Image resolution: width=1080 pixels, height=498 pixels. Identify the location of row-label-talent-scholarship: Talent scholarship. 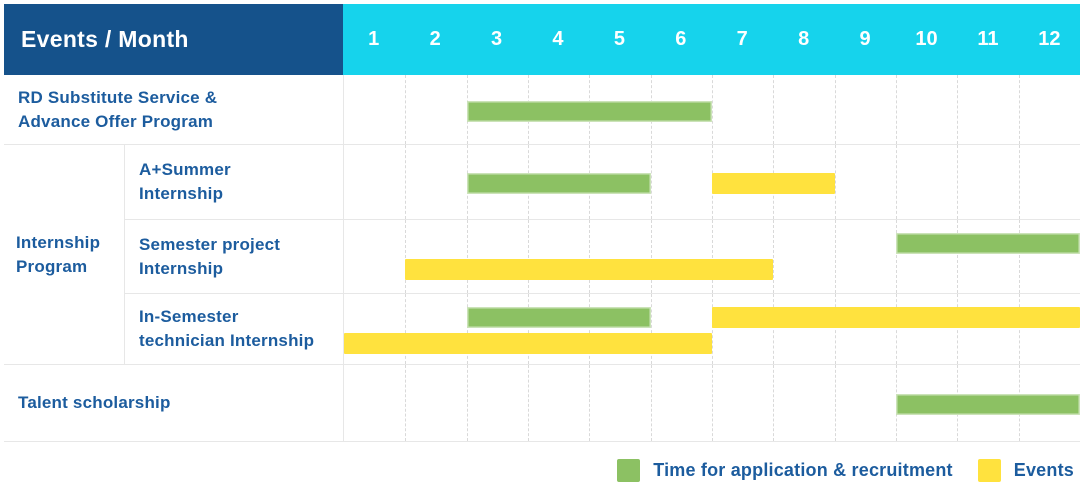
(173, 403).